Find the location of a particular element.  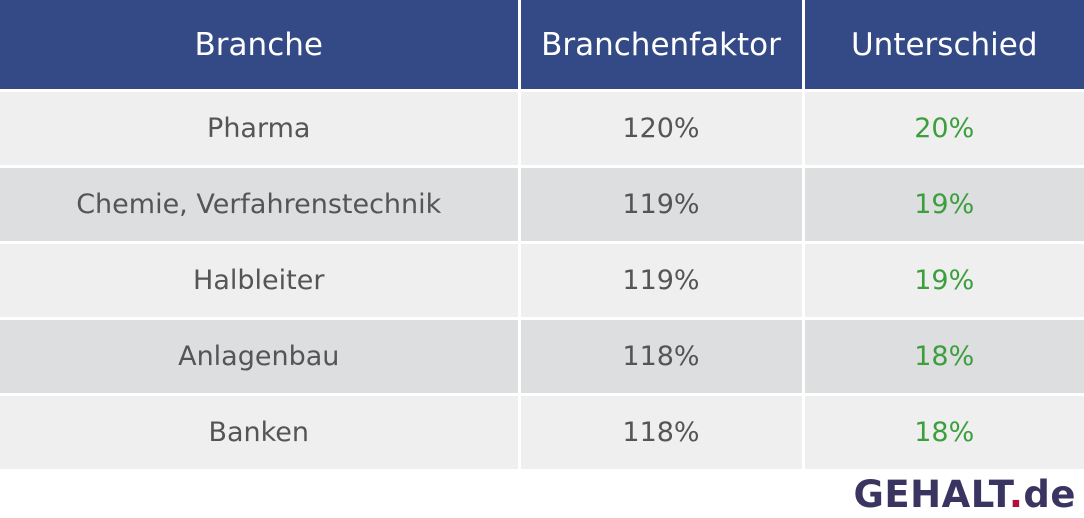

industry-cell: Banken is located at coordinates (260, 433).